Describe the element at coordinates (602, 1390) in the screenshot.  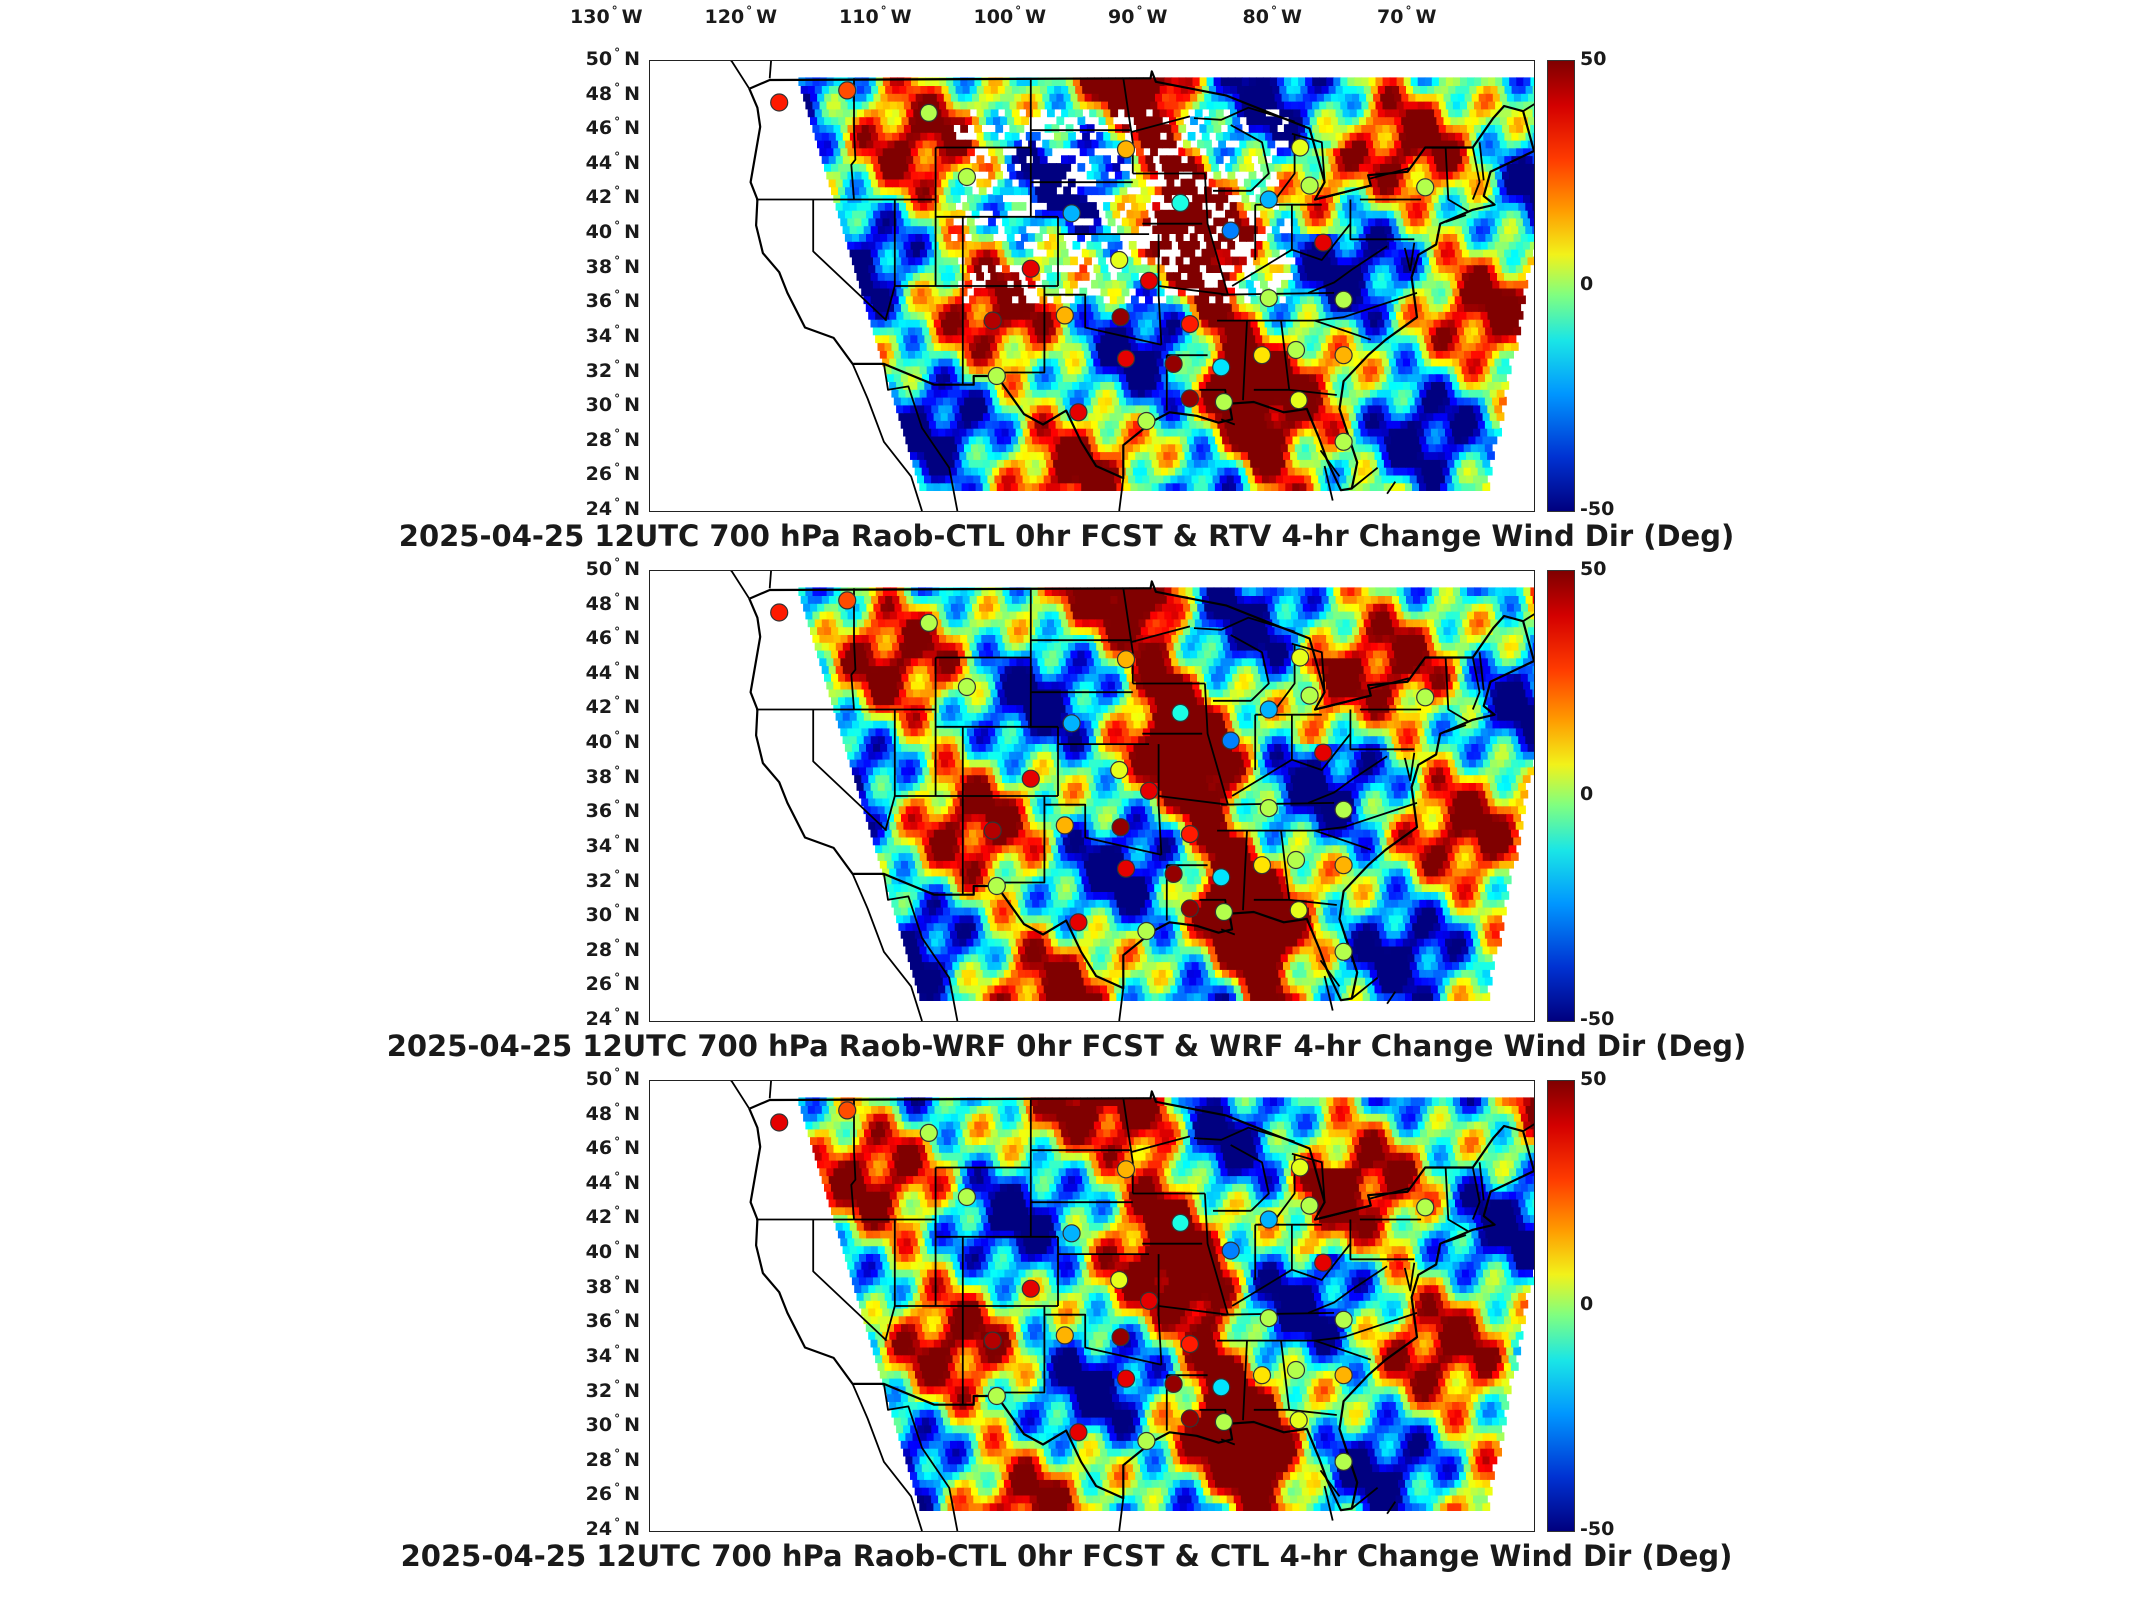
I see `latitude-label: 32 ° N` at that location.